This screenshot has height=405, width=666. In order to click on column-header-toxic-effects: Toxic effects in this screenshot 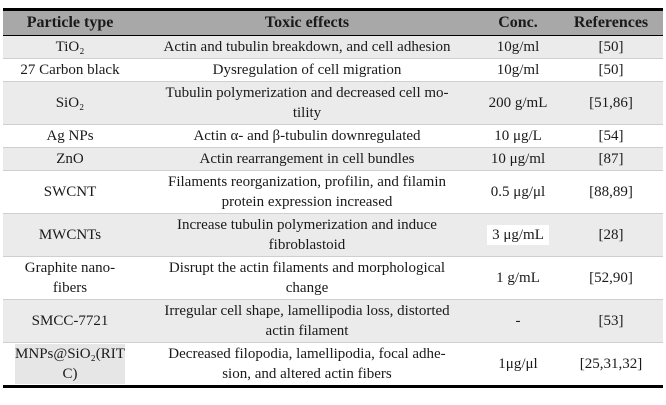, I will do `click(307, 22)`.